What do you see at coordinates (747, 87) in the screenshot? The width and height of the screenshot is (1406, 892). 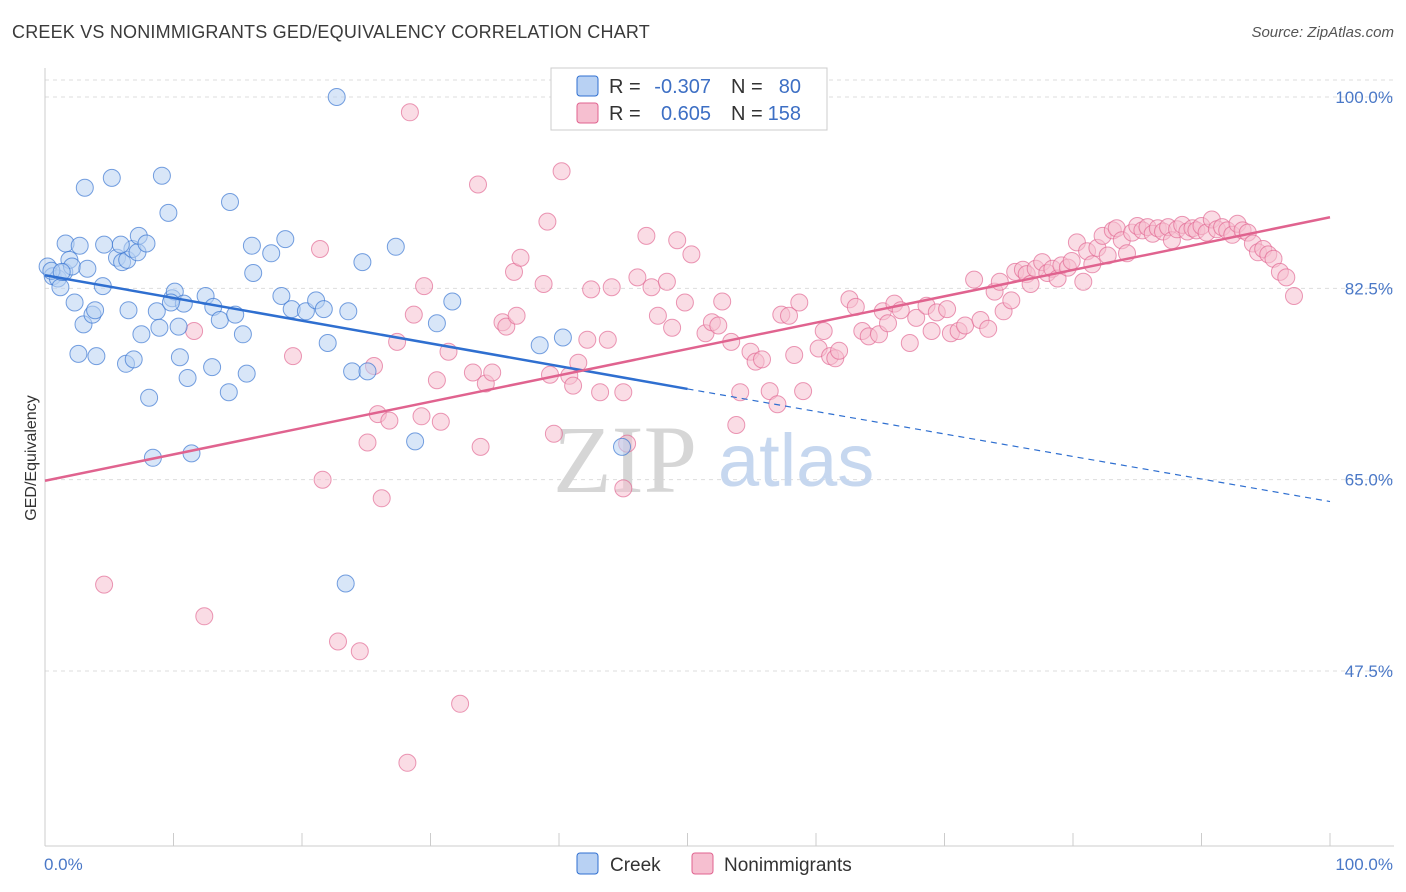 I see `legend-n-label-creek: N =` at bounding box center [747, 87].